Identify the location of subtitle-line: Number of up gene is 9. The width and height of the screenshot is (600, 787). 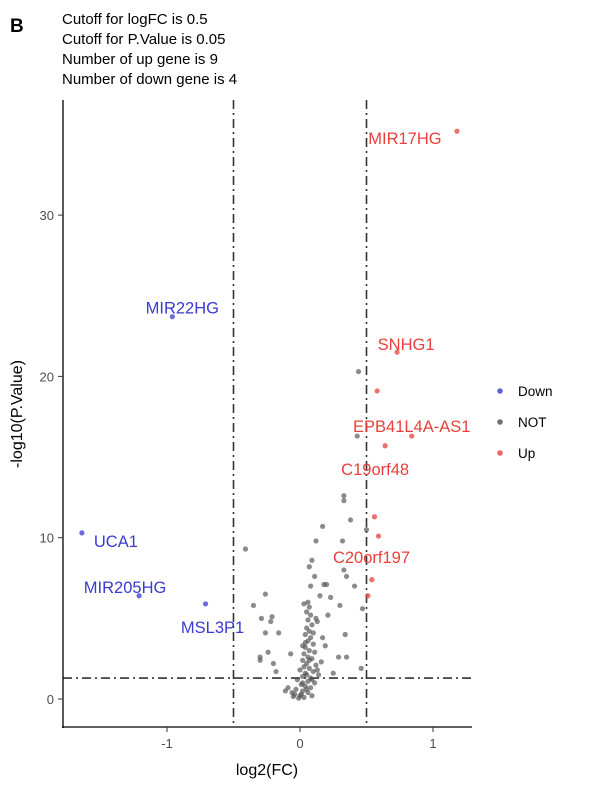
(140, 59).